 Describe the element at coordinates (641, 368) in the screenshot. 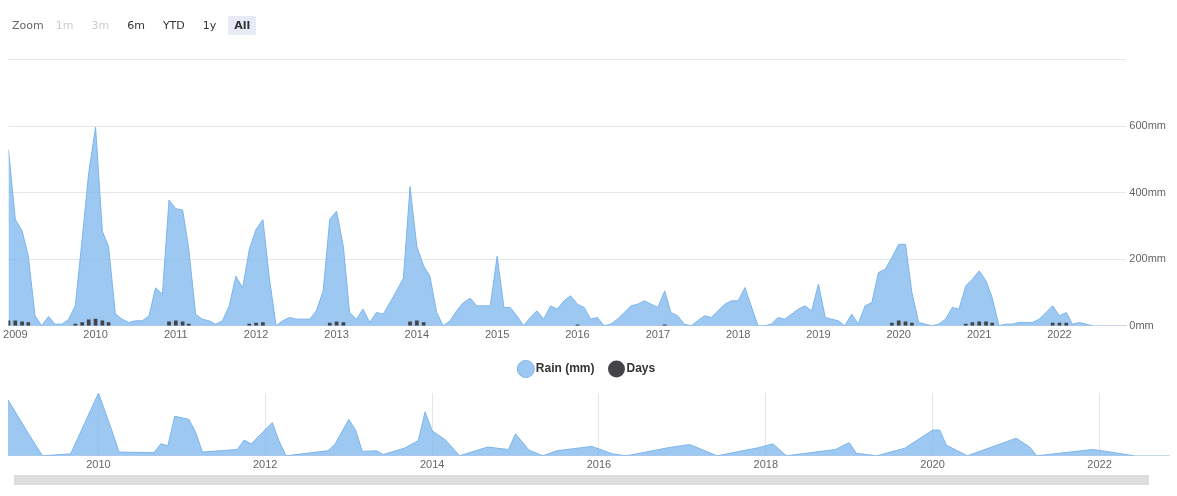

I see `legend-label: Days` at that location.